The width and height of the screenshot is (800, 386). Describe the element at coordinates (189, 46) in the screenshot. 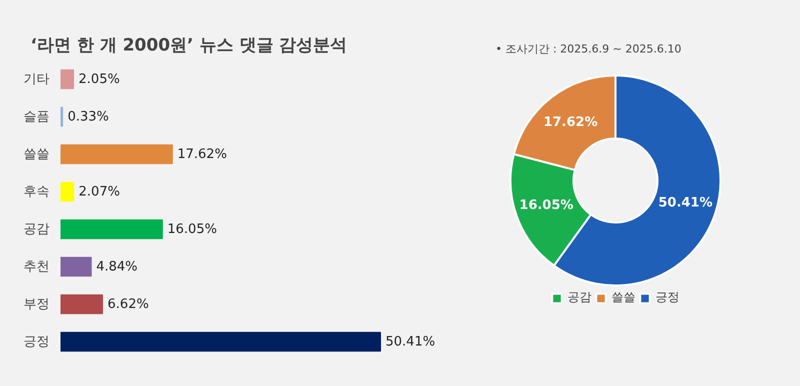

I see `chart-title: ‘라면 한 개 2000원’ 뉴스 댓글 감성분석` at that location.